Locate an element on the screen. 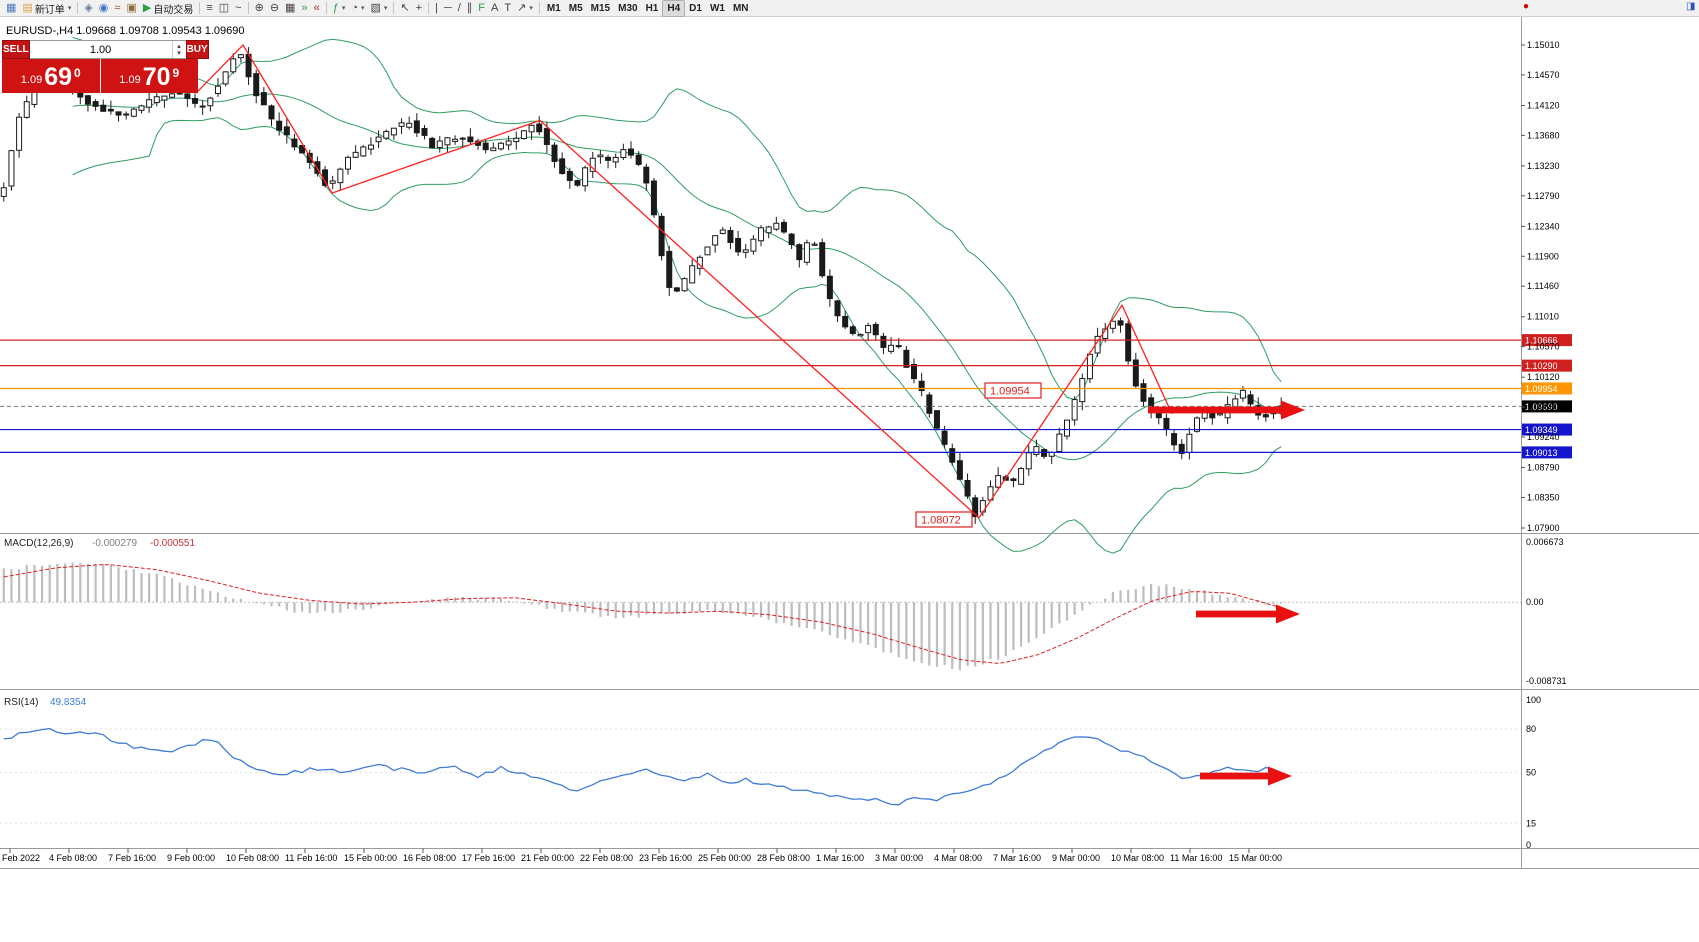 The width and height of the screenshot is (1699, 942). auto-trading-button-label: 自动交易 is located at coordinates (173, 10).